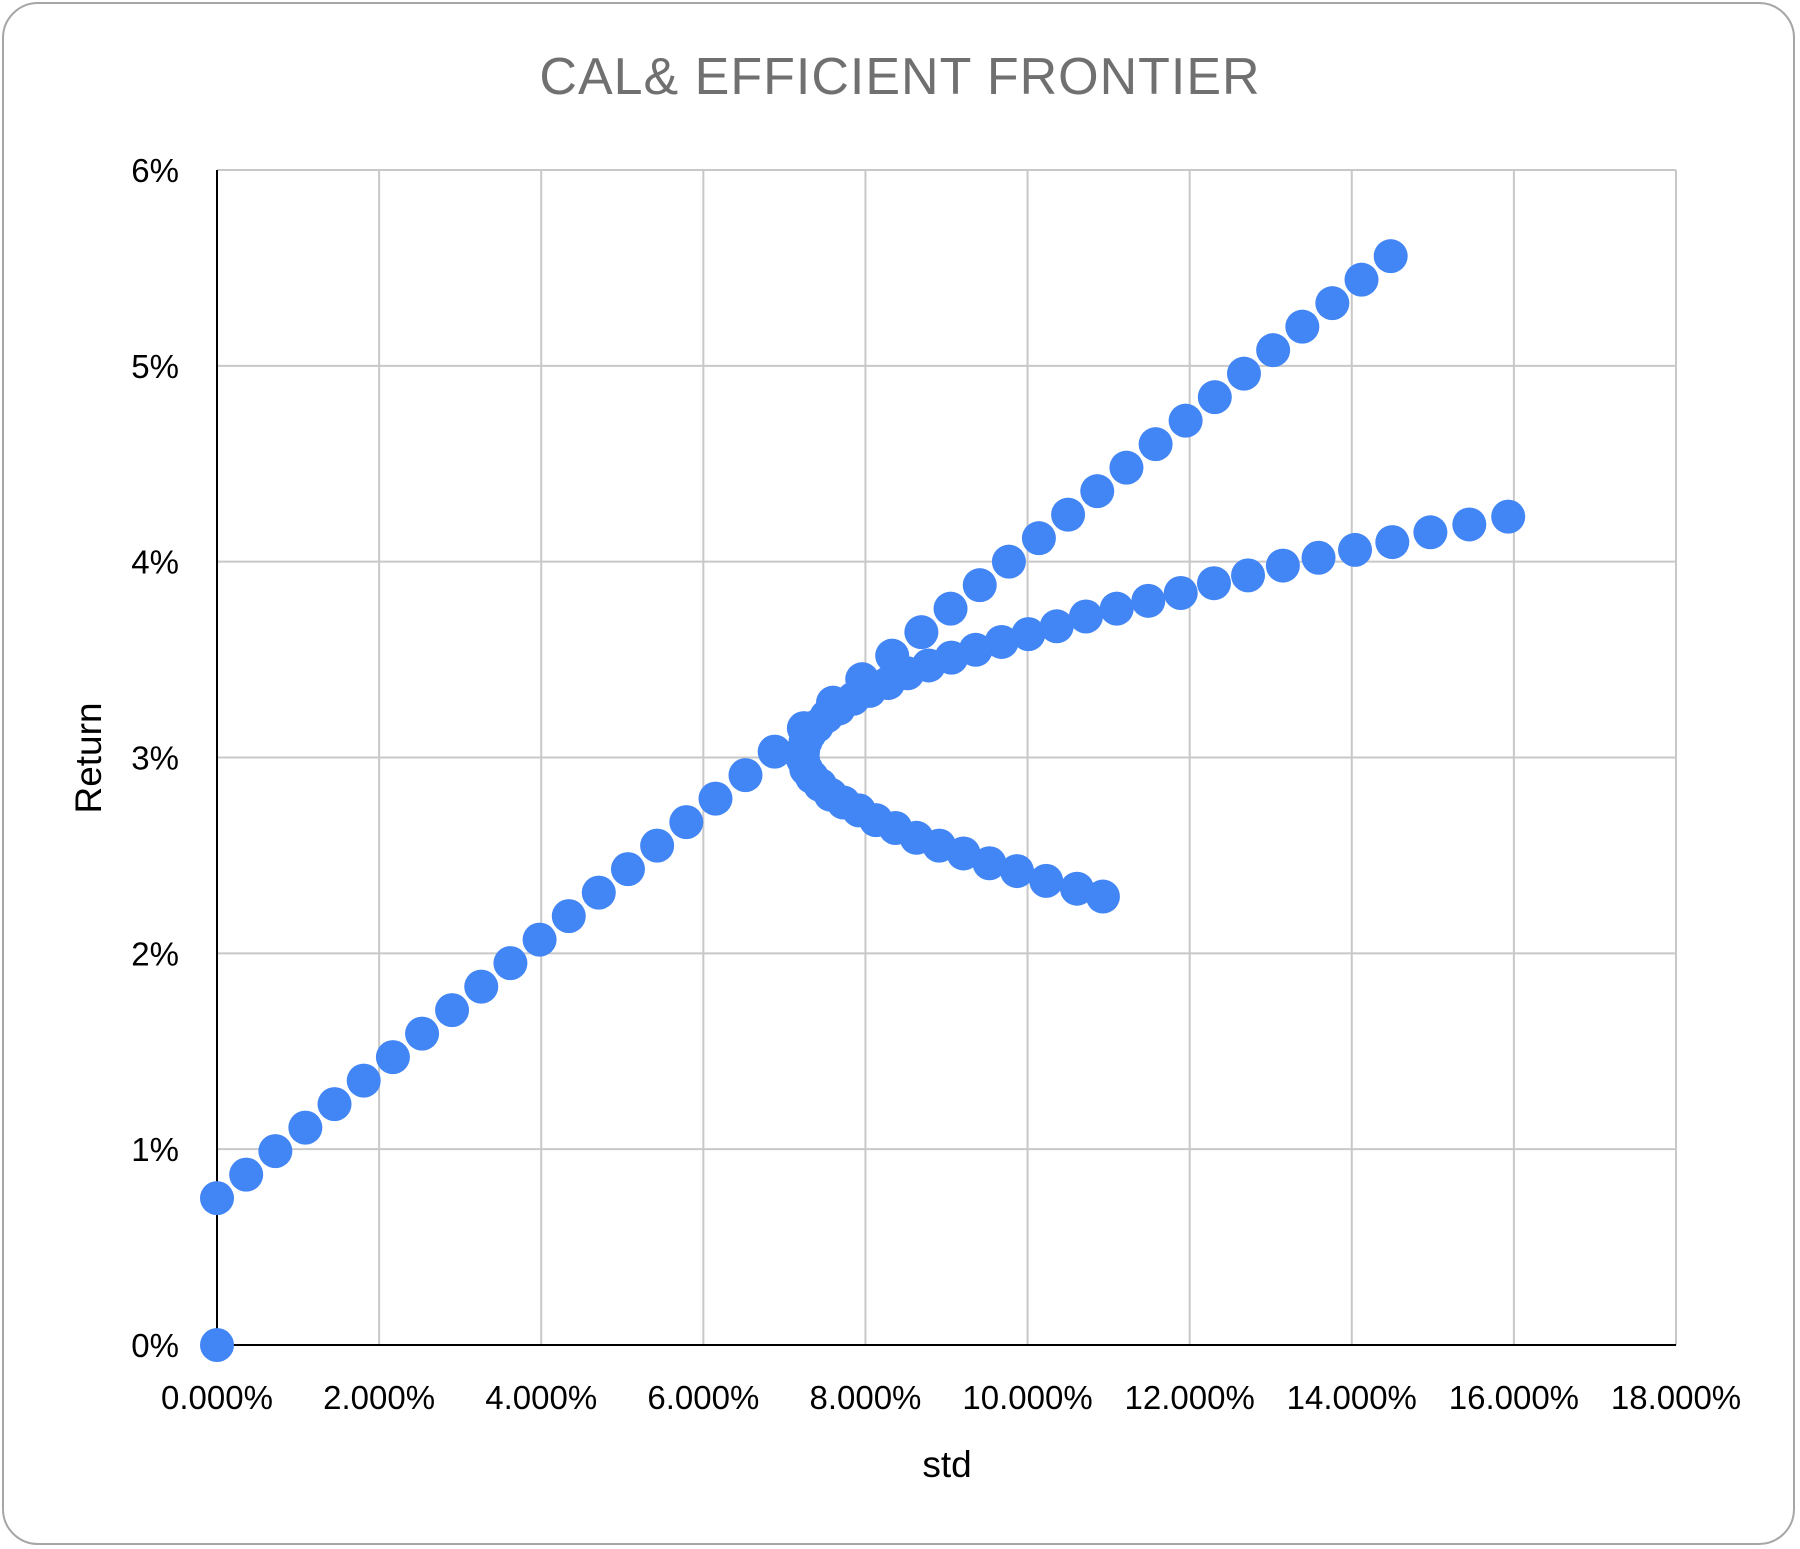 This screenshot has height=1549, width=1800. I want to click on y-tick-label: 0%, so click(155, 1345).